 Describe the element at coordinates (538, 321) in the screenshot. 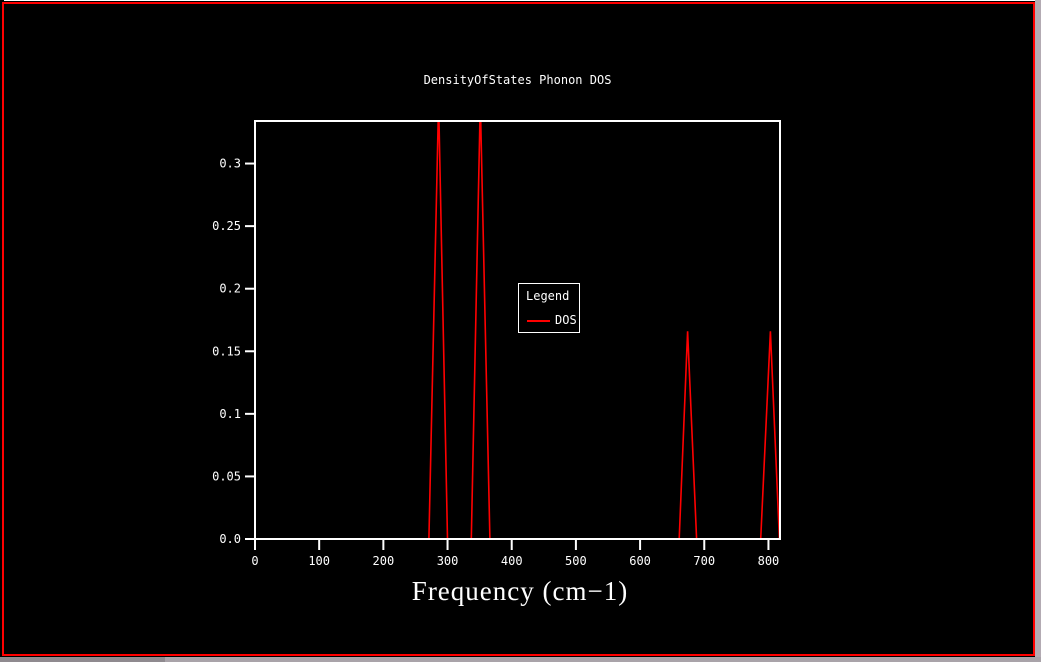

I see `dos-line-swatch` at that location.